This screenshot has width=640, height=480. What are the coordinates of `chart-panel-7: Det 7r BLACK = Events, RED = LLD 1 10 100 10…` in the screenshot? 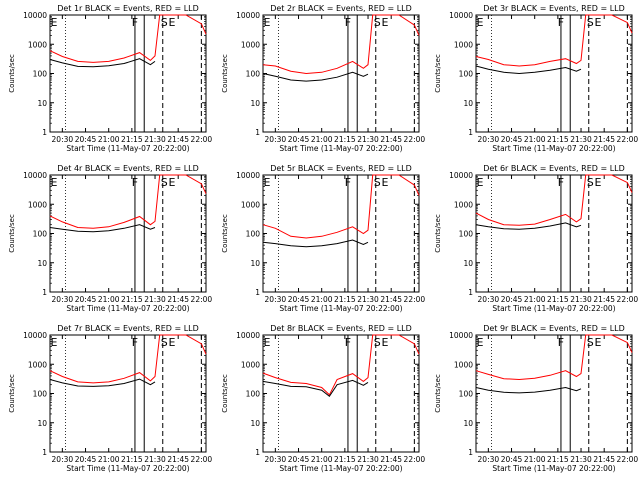 It's located at (110, 398).